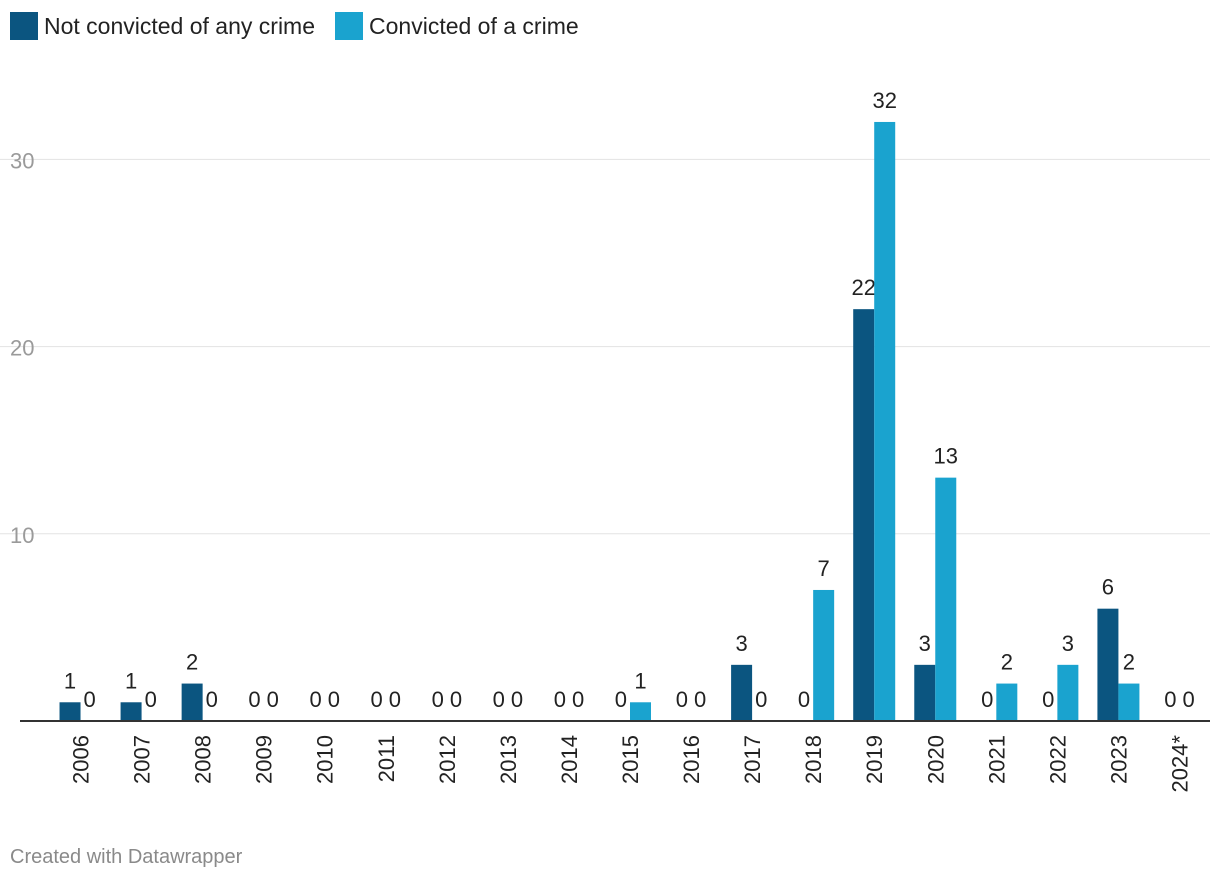  I want to click on data-label-not-convicted-2015: 0, so click(621, 699).